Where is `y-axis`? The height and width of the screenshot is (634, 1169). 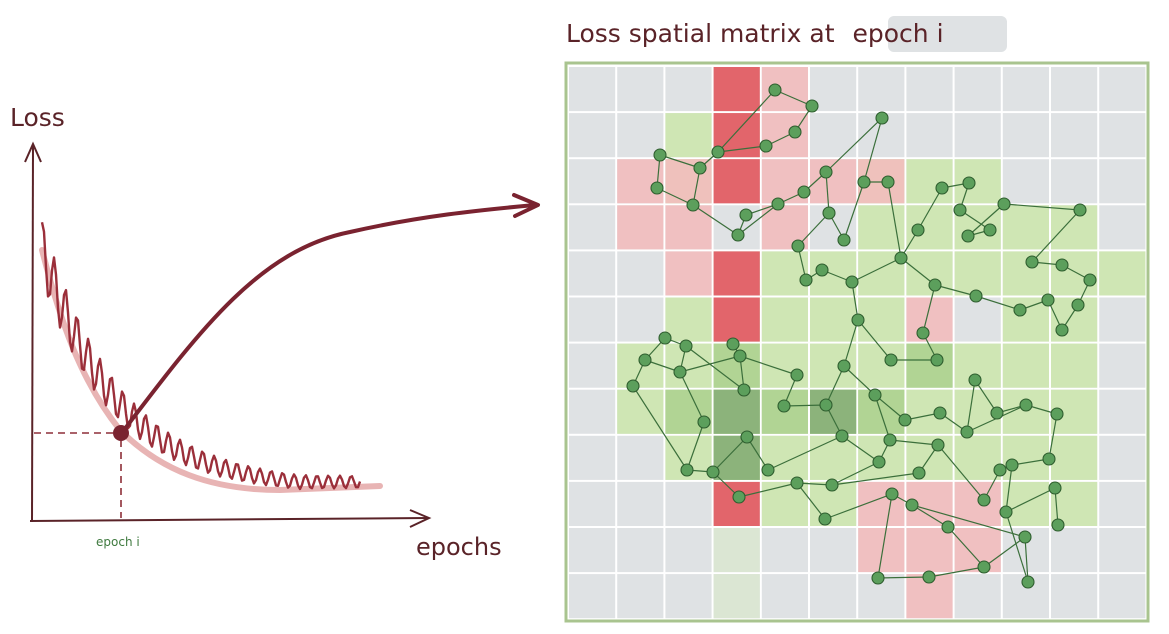 y-axis is located at coordinates (32, 333).